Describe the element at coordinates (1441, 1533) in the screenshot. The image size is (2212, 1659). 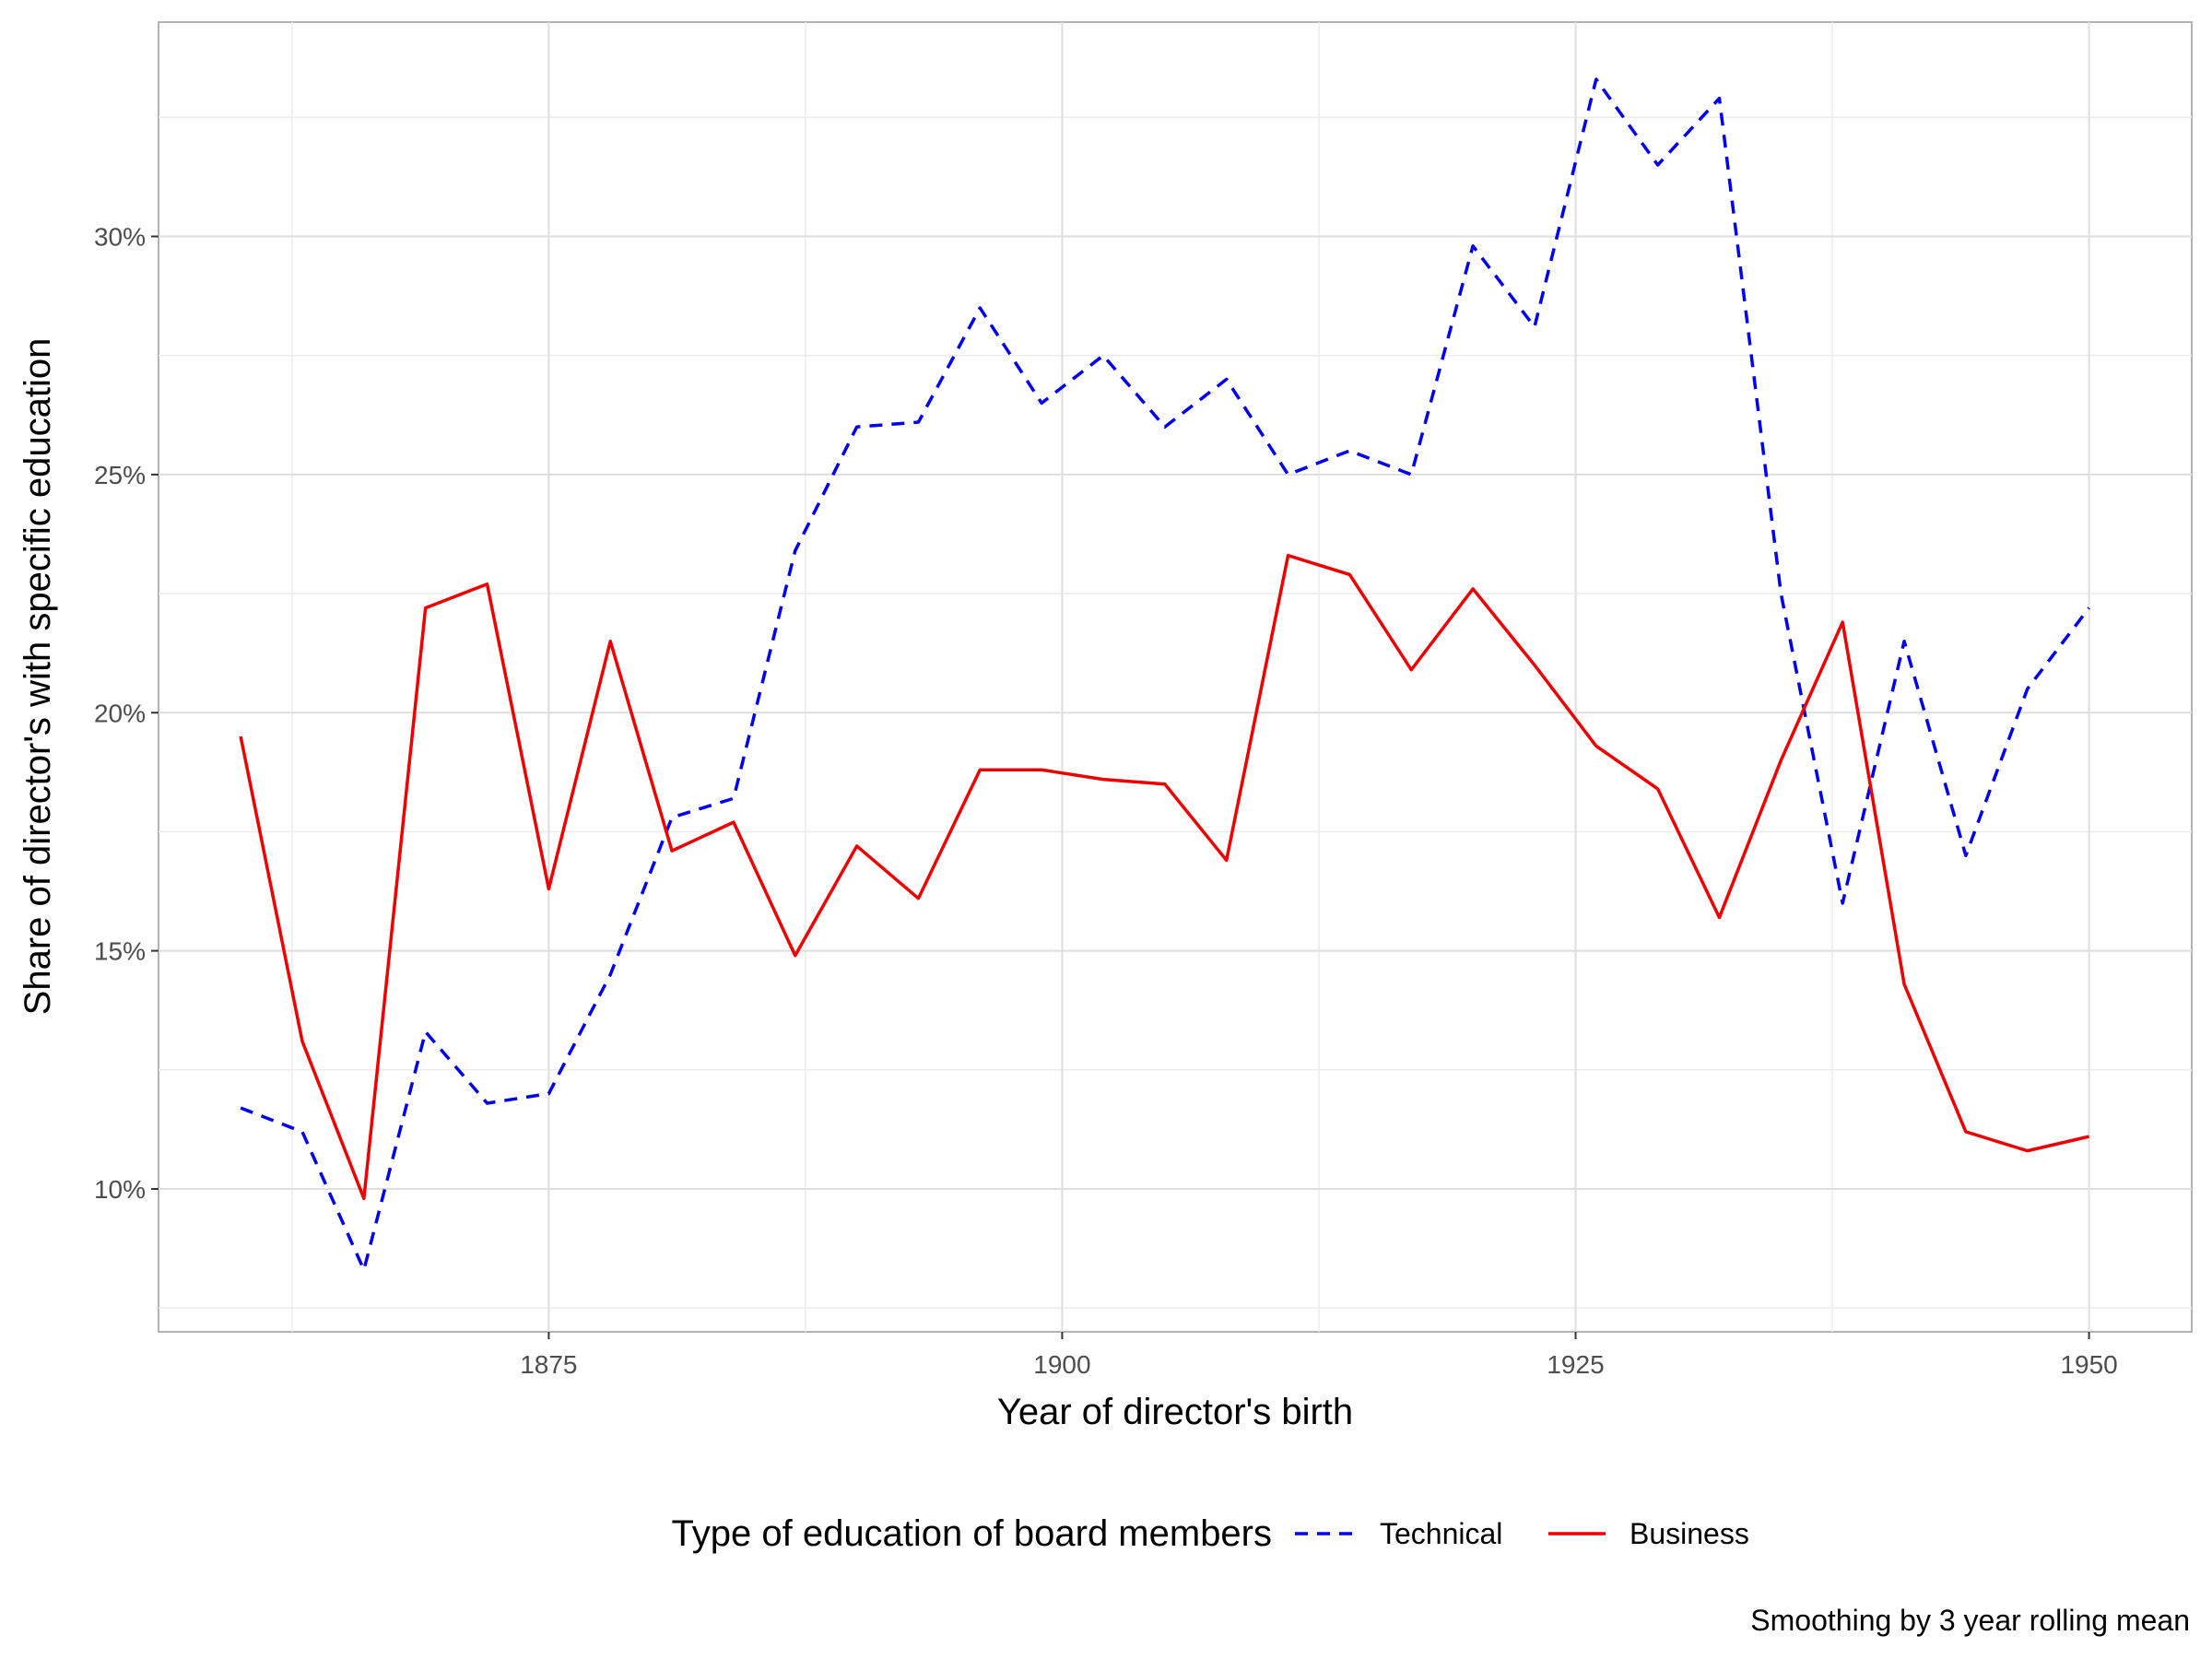
I see `legend-label-technical: Technical` at that location.